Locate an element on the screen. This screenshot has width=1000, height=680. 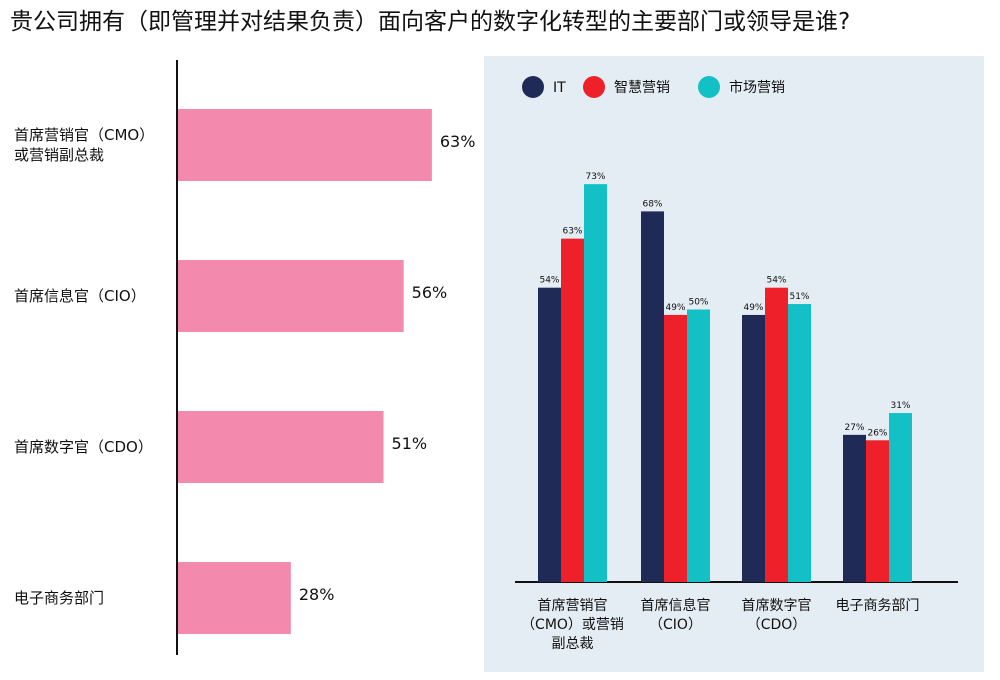
right-bar-value-label: 26% is located at coordinates (877, 433).